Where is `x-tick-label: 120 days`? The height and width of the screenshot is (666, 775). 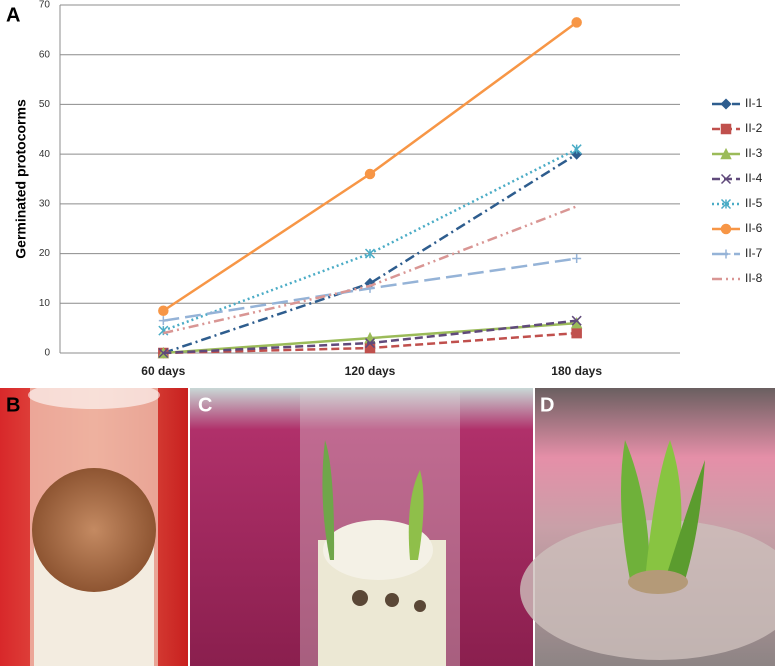
x-tick-label: 120 days is located at coordinates (370, 371).